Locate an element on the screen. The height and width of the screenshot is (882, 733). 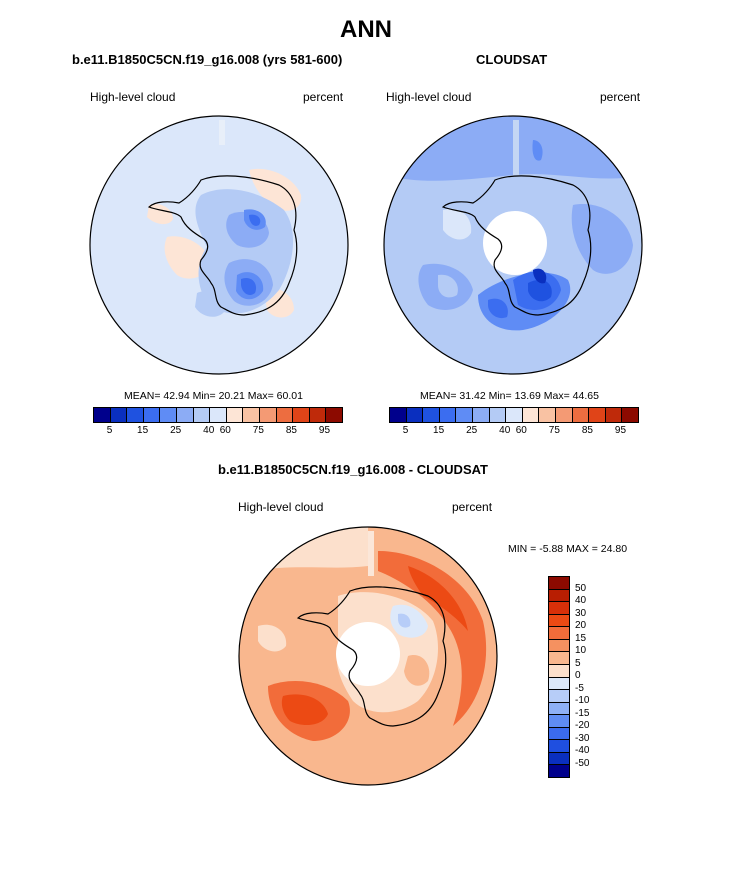
right-min-label: Min= is located at coordinates (500, 396).